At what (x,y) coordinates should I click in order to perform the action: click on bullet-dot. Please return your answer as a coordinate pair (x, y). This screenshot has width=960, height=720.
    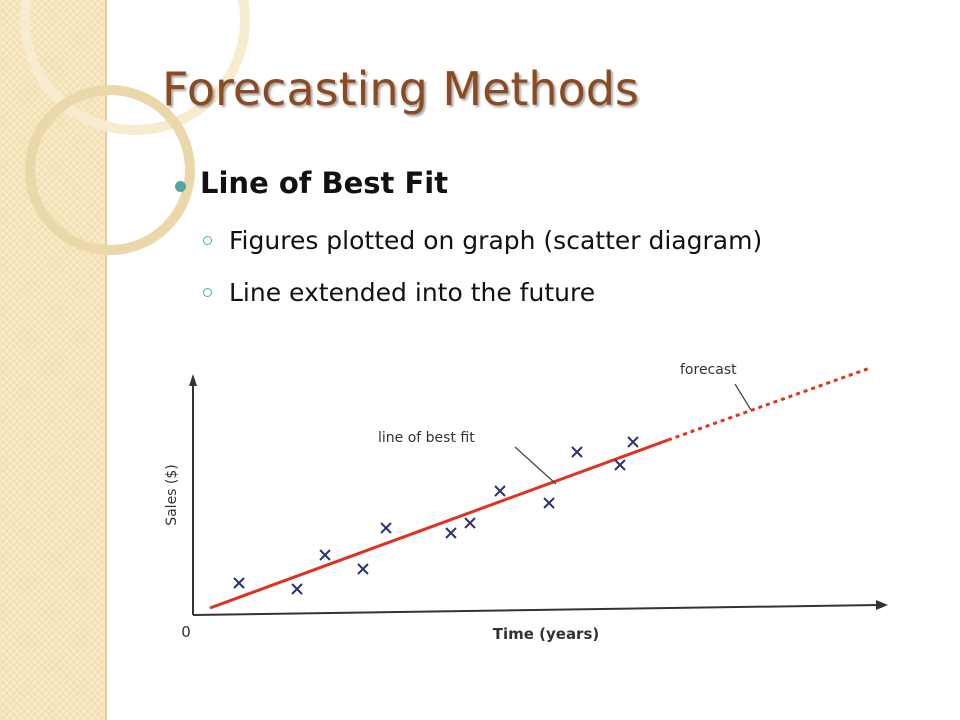
    Looking at the image, I should click on (180, 186).